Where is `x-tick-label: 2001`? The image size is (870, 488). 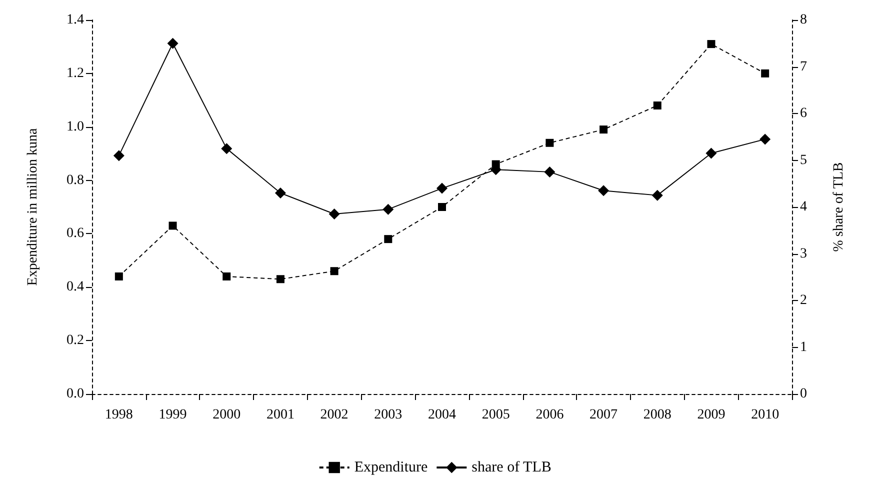 x-tick-label: 2001 is located at coordinates (280, 415).